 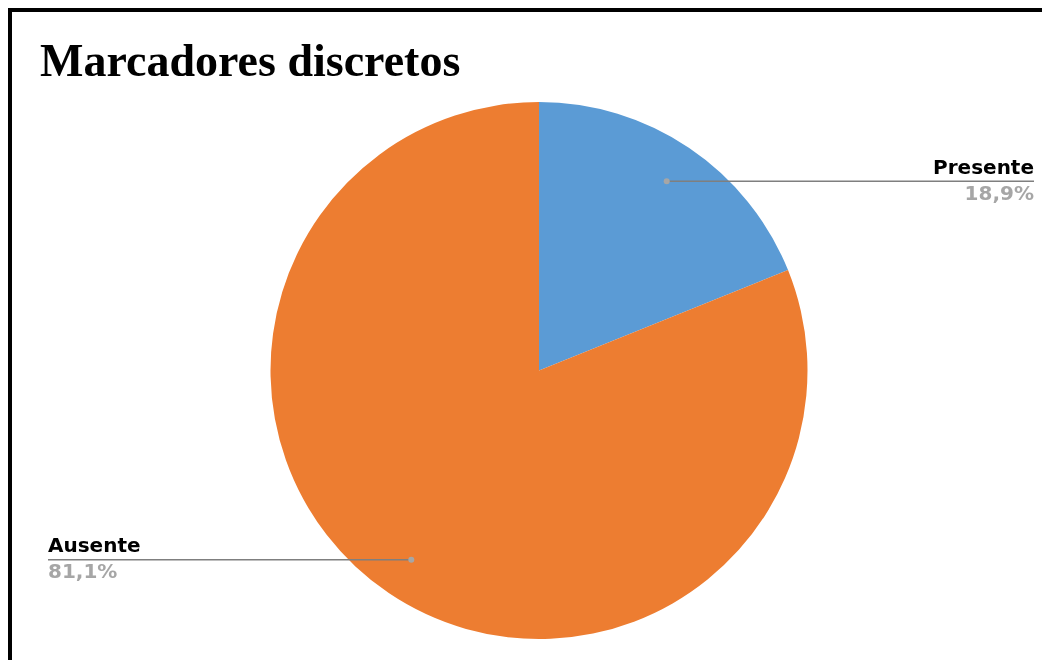 I want to click on data-label: 18,9%, so click(x=999, y=192).